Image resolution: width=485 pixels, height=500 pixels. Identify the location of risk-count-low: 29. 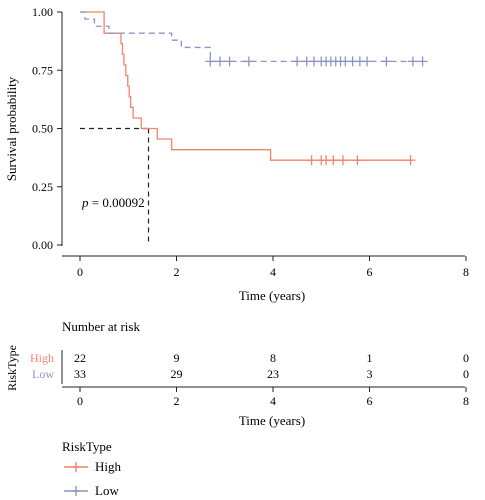
(177, 374).